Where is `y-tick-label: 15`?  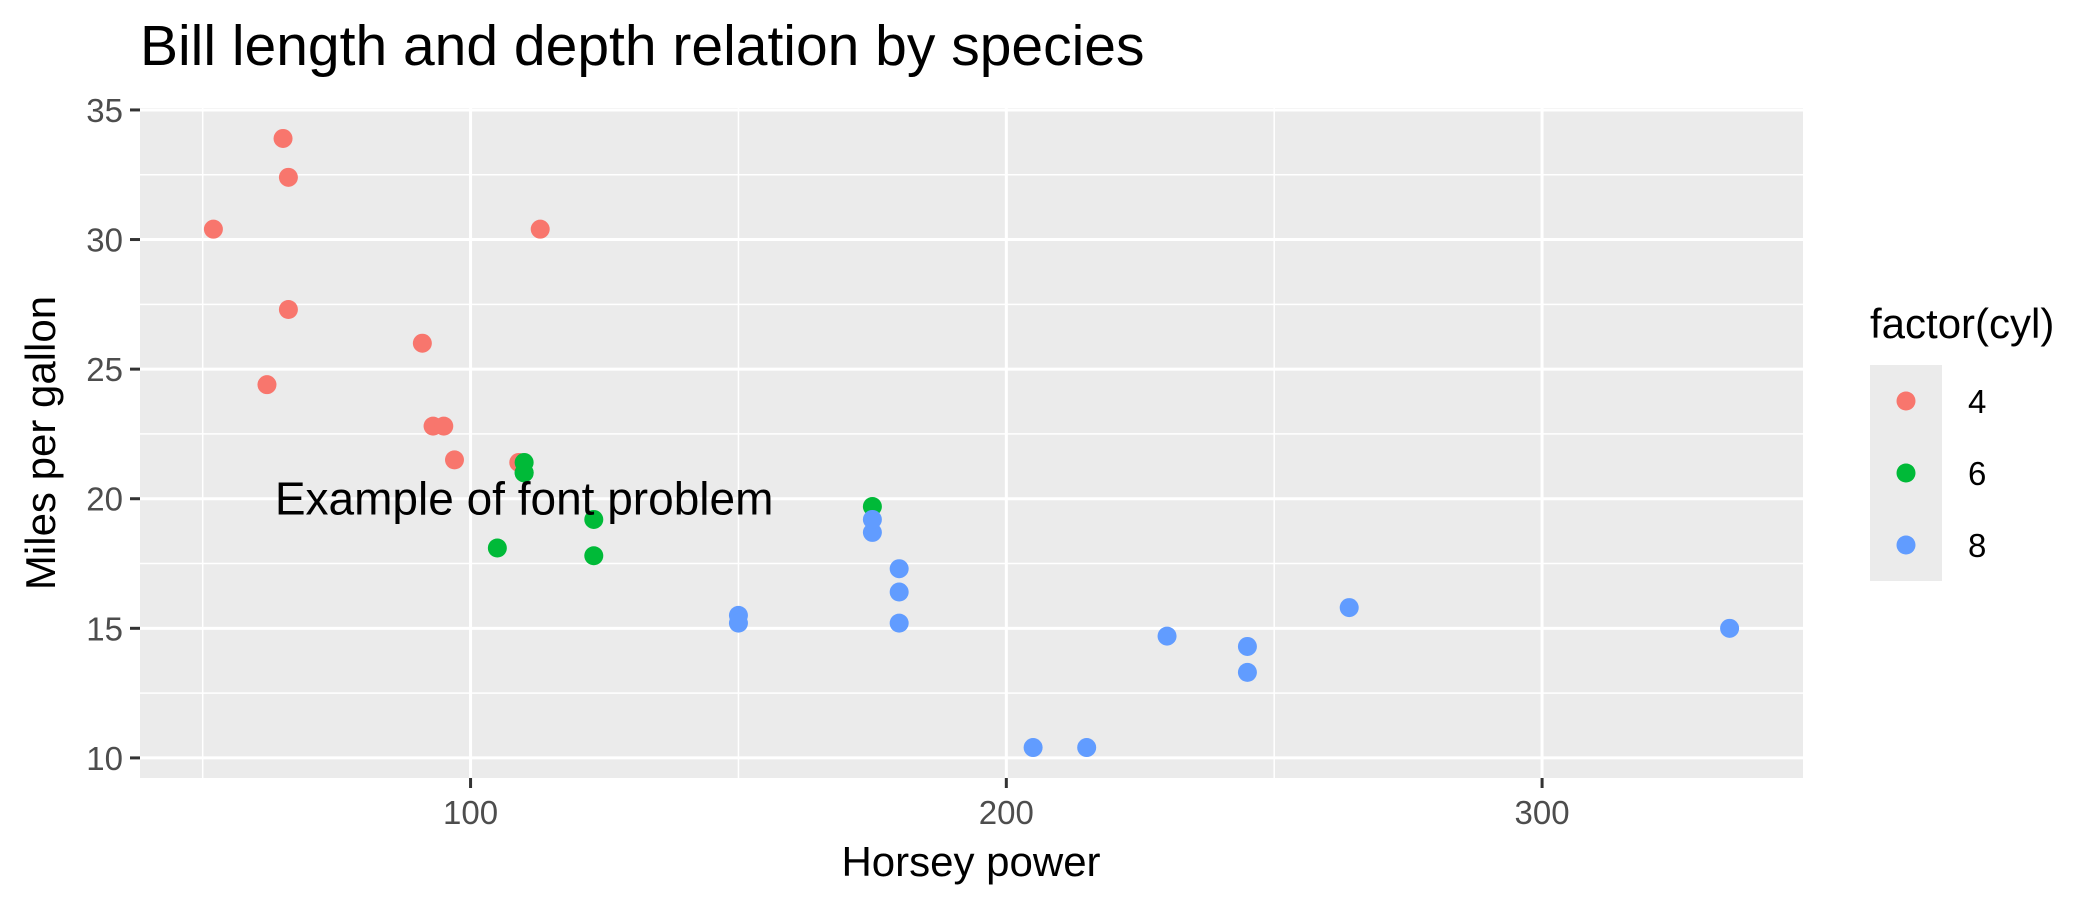
y-tick-label: 15 is located at coordinates (104, 628).